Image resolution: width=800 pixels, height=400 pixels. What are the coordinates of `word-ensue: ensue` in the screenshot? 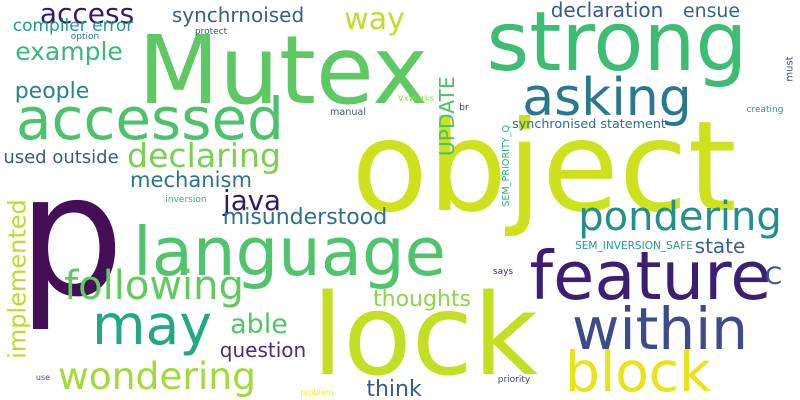 It's located at (711, 11).